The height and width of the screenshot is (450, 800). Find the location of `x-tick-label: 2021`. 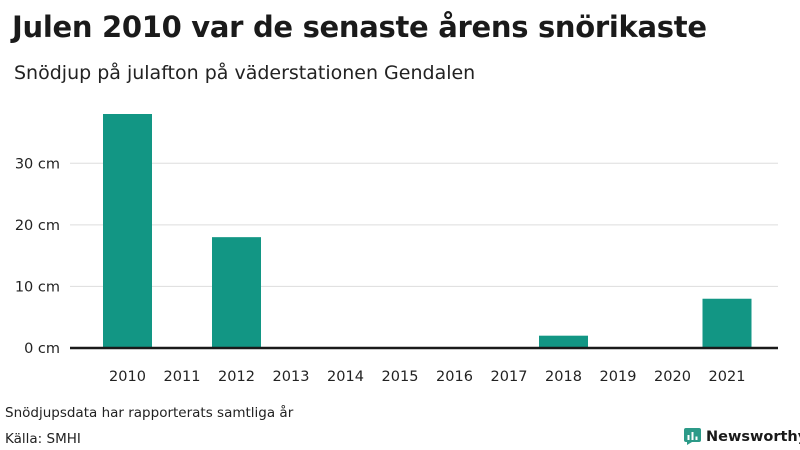

x-tick-label: 2021 is located at coordinates (727, 377).